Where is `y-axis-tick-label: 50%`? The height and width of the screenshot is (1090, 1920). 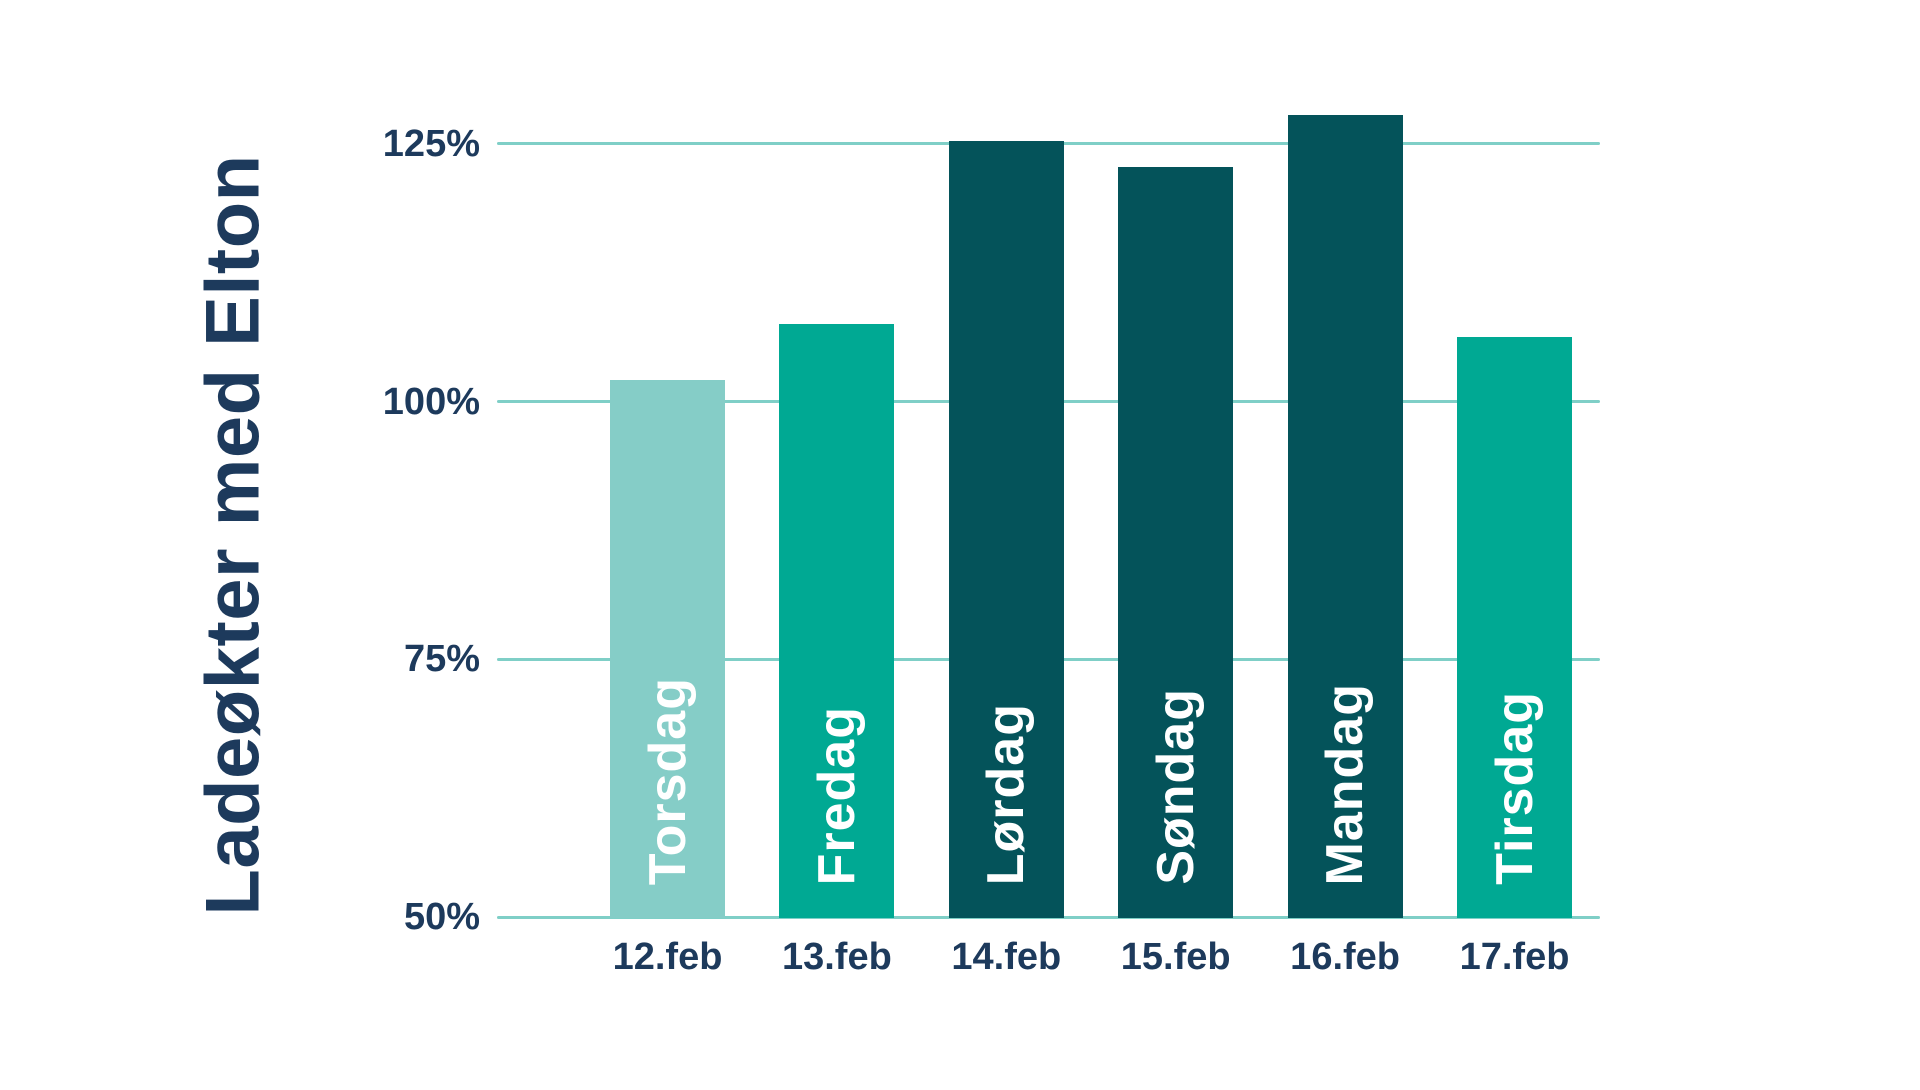
y-axis-tick-label: 50% is located at coordinates (441, 917).